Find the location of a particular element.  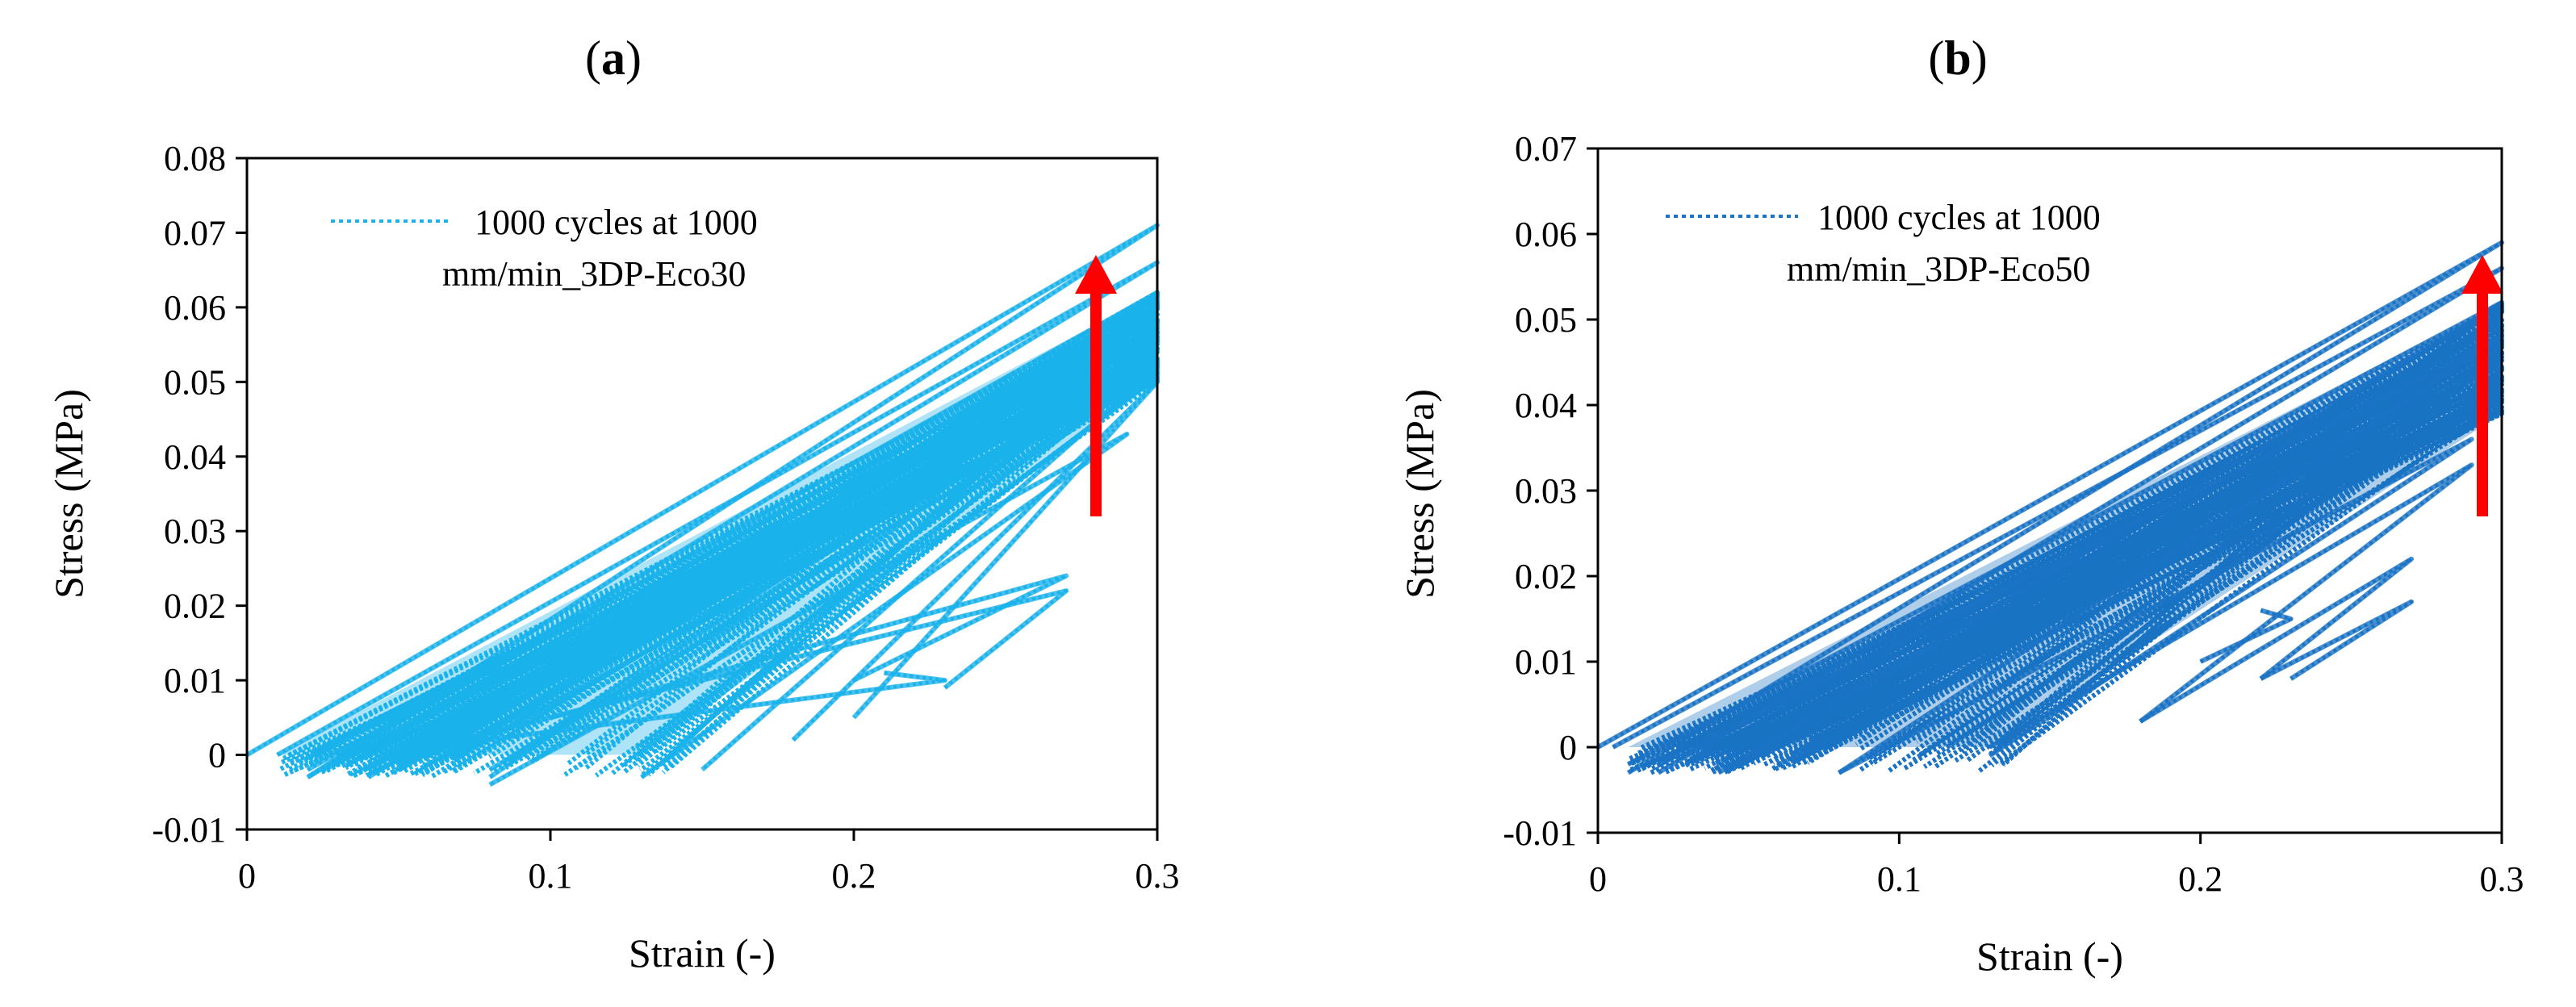

panel-a-legend: 1000 cycles at 1000 mm/min_3DP-Eco30 is located at coordinates (544, 249).